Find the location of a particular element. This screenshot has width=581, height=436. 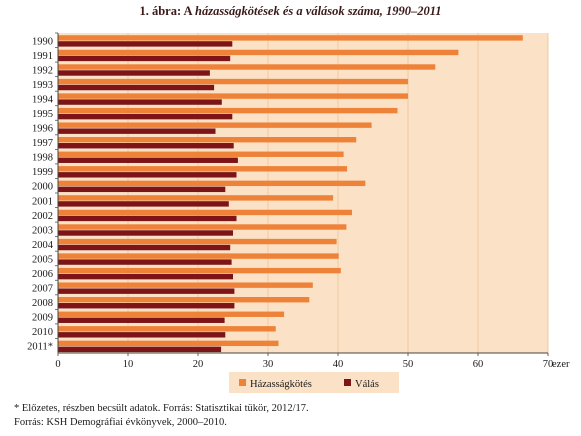

y-tick-label: 2009 is located at coordinates (42, 318).